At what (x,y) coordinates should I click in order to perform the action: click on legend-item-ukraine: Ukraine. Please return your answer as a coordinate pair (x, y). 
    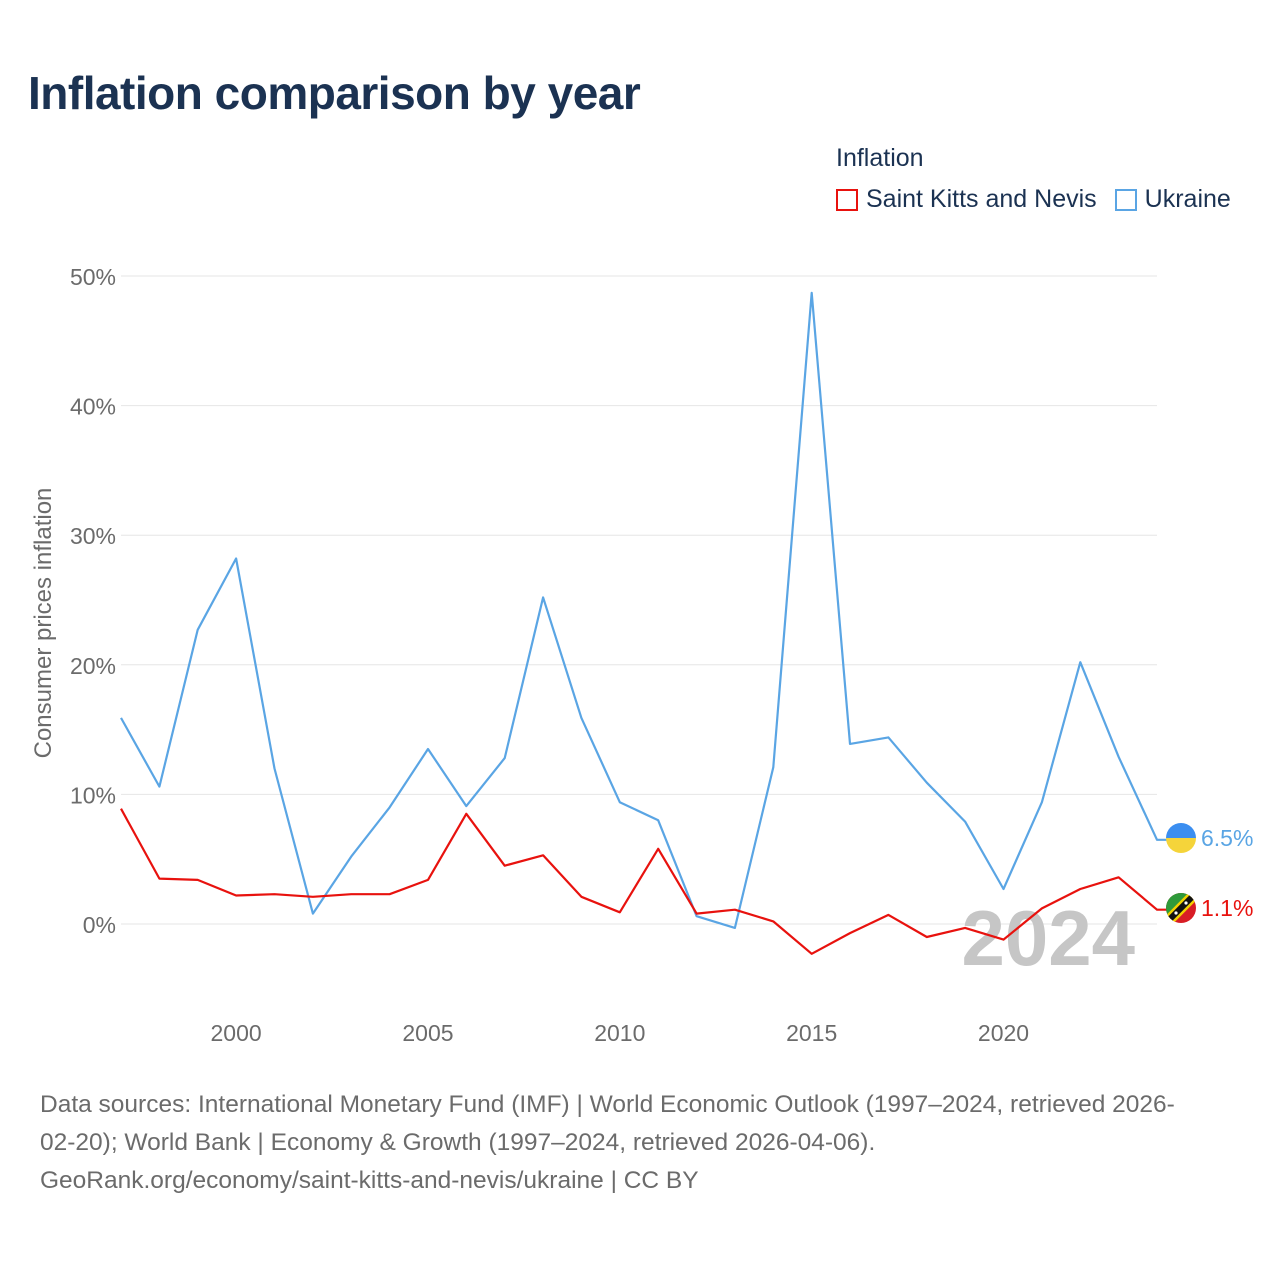
    Looking at the image, I should click on (1172, 199).